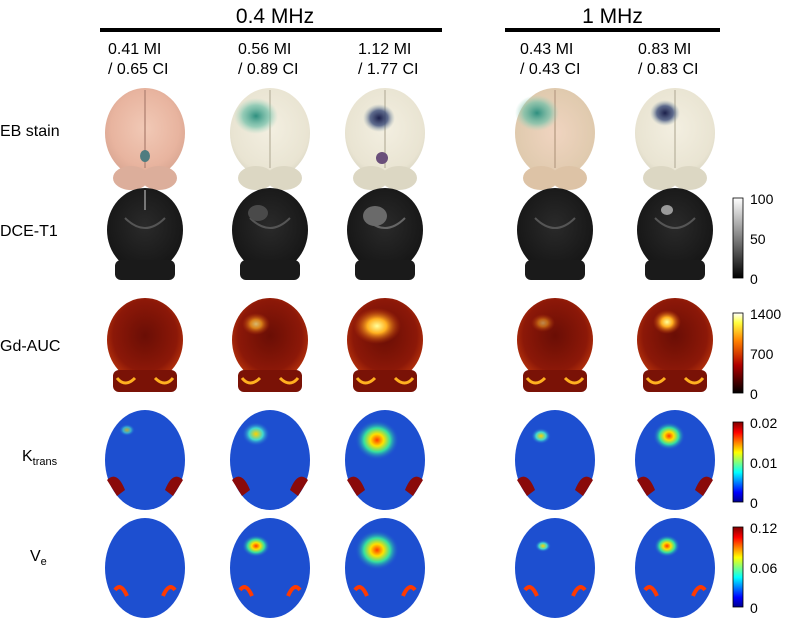  I want to click on colorbar-dce-top: 100, so click(762, 199).